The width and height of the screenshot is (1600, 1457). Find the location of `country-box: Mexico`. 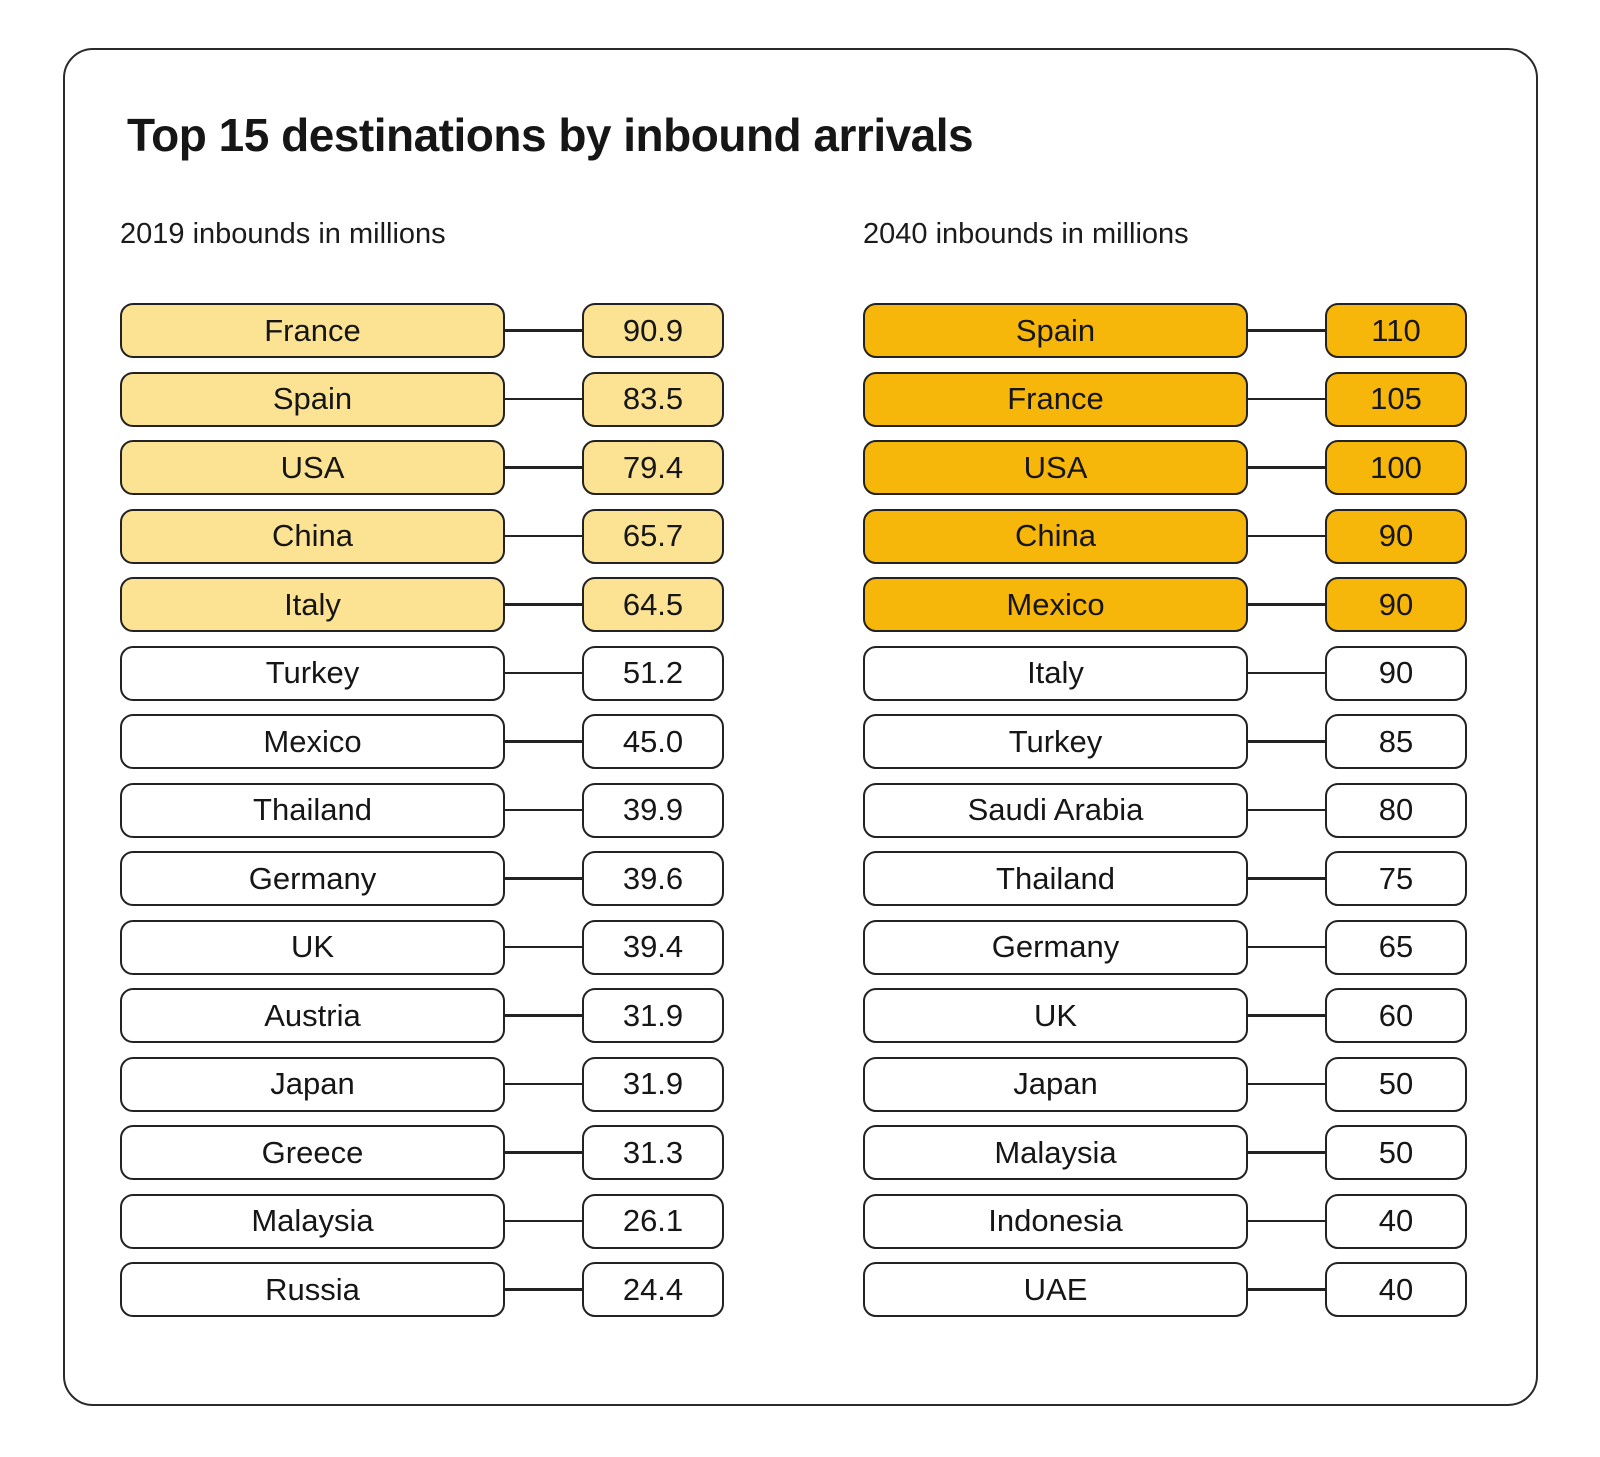

country-box: Mexico is located at coordinates (312, 741).